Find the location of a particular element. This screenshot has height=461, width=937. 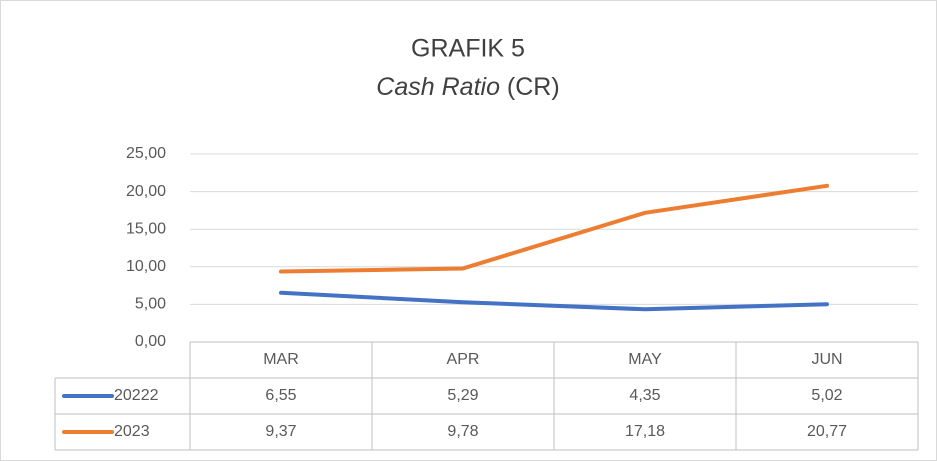

table-value: 6,55 is located at coordinates (280, 395).